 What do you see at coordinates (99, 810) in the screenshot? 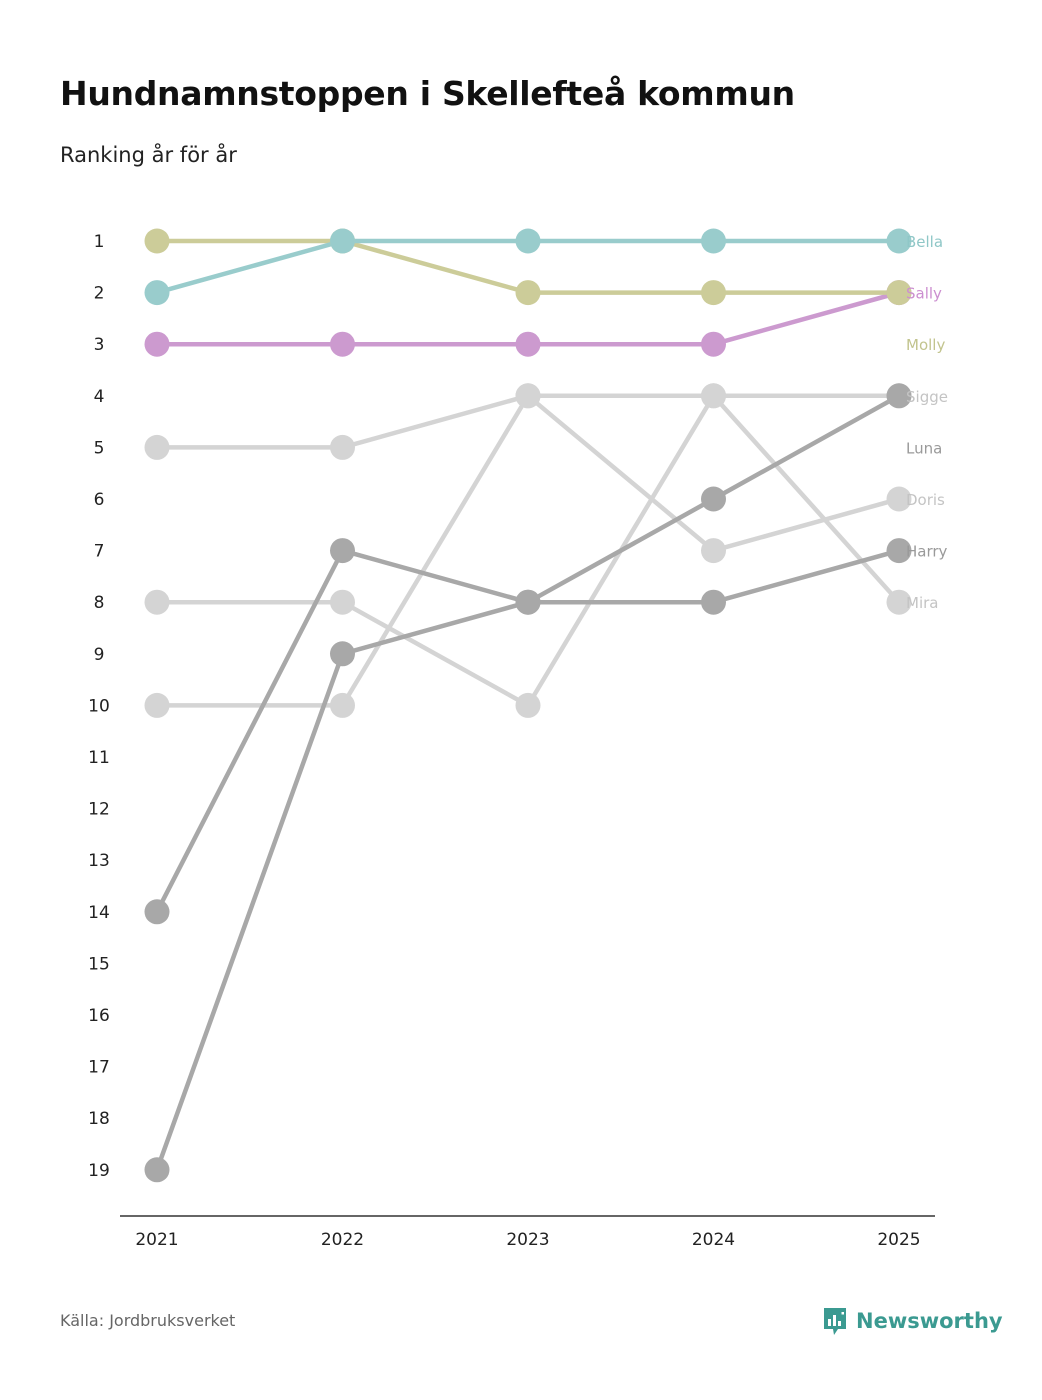
I see `y-tick-label: 12` at bounding box center [99, 810].